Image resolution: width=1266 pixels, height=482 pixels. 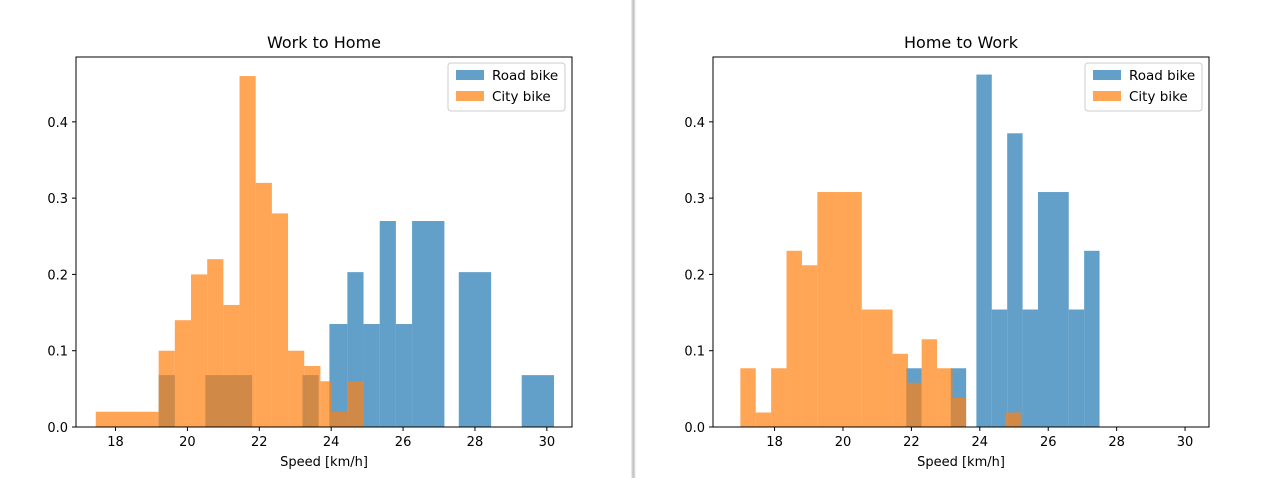 I want to click on window-divider, so click(x=633, y=239).